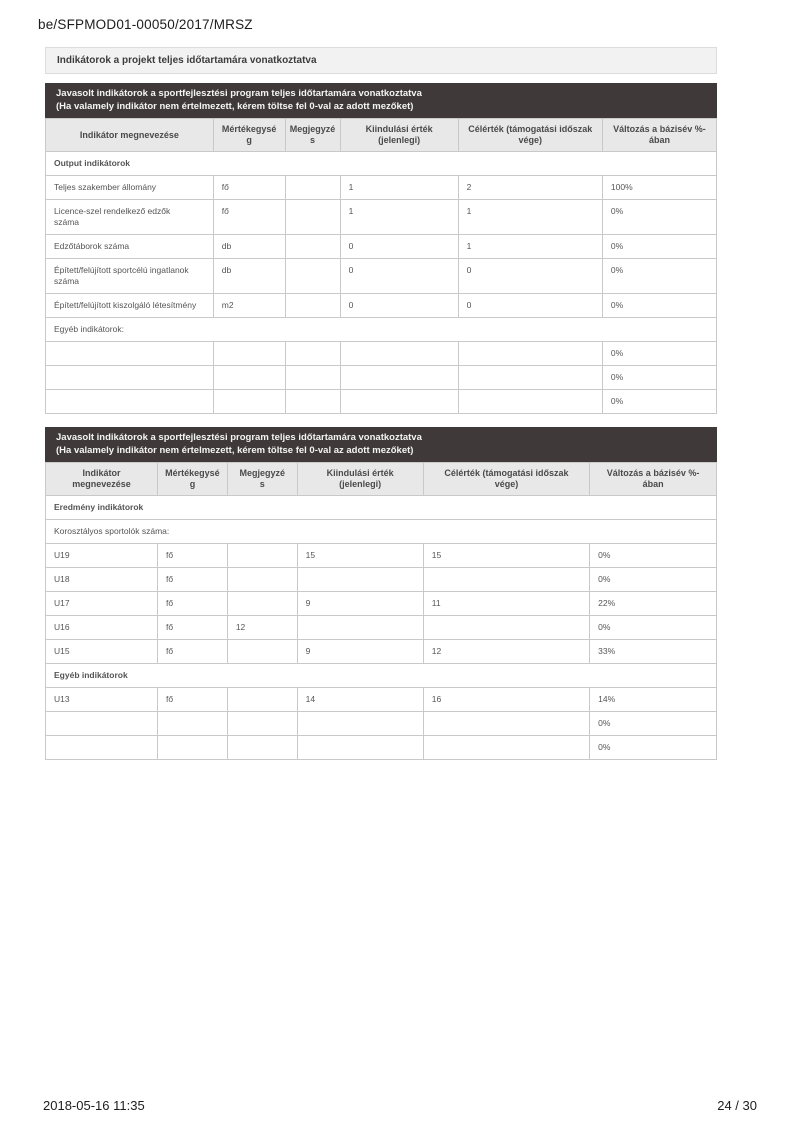 This screenshot has width=800, height=1132. Describe the element at coordinates (737, 1105) in the screenshot. I see `footer-page-number: 24 / 30` at that location.